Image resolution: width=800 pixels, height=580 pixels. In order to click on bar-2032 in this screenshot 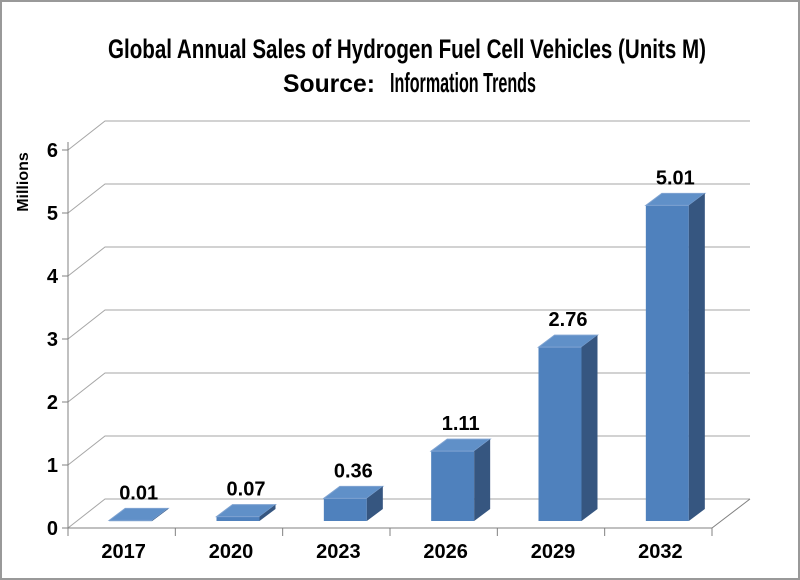, I will do `click(675, 356)`.